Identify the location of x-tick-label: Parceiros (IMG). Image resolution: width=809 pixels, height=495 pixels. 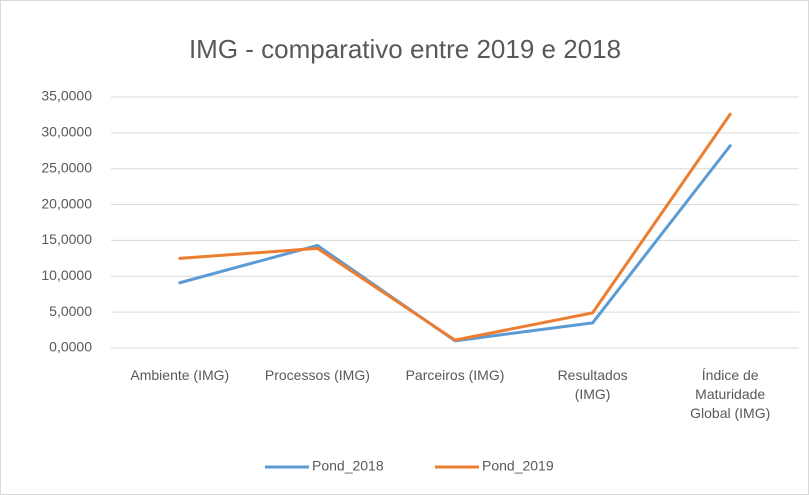
(455, 375).